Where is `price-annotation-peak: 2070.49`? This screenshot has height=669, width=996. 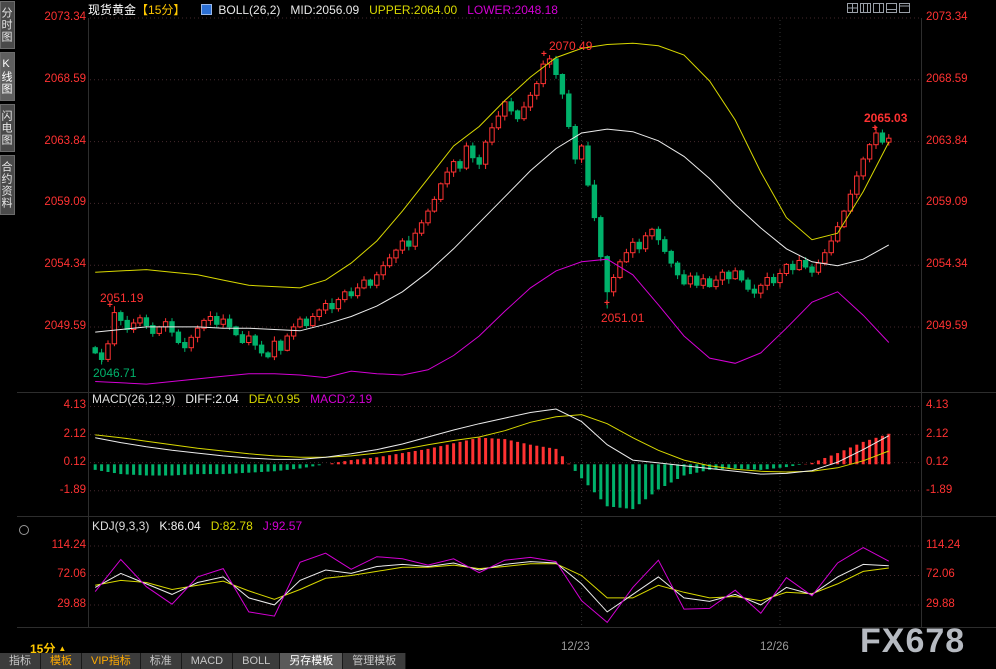
price-annotation-peak: 2070.49 is located at coordinates (571, 46).